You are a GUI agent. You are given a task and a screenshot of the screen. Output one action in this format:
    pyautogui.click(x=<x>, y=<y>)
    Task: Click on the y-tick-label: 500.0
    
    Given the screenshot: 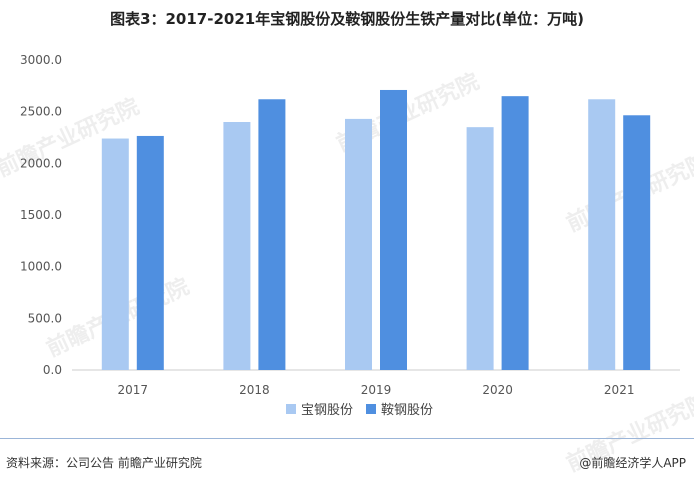 What is the action you would take?
    pyautogui.click(x=45, y=318)
    